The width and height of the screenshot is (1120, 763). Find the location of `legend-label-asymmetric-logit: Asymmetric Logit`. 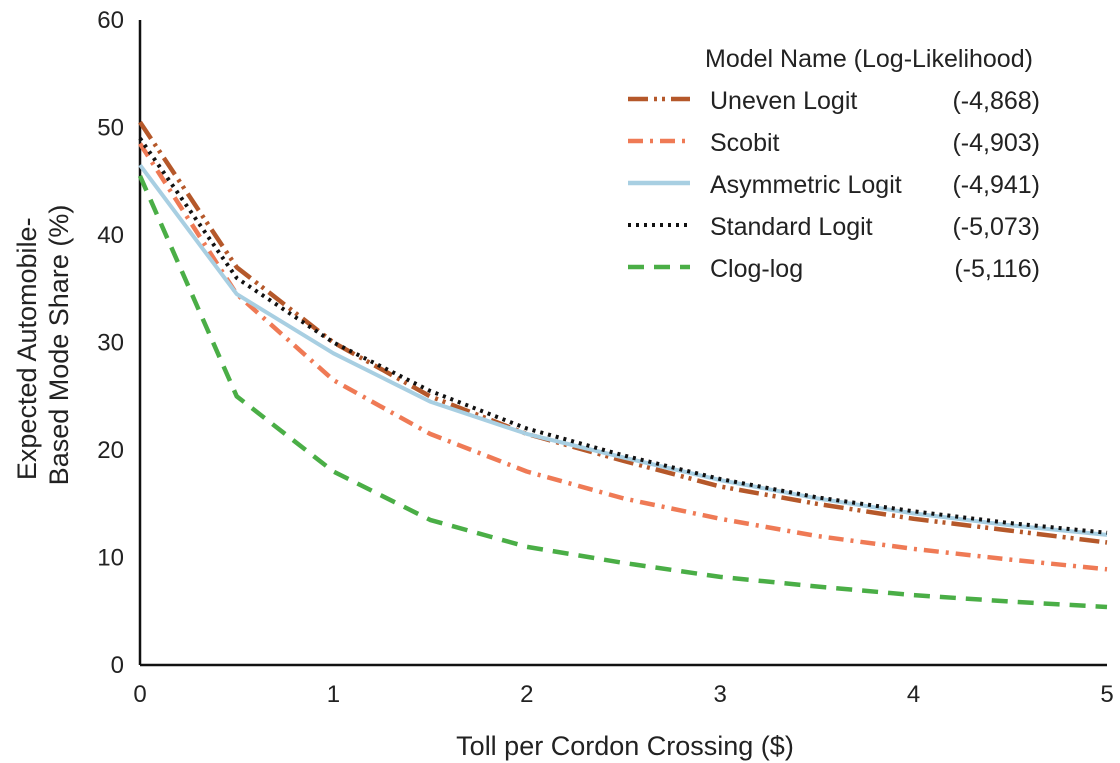

legend-label-asymmetric-logit: Asymmetric Logit is located at coordinates (806, 185).